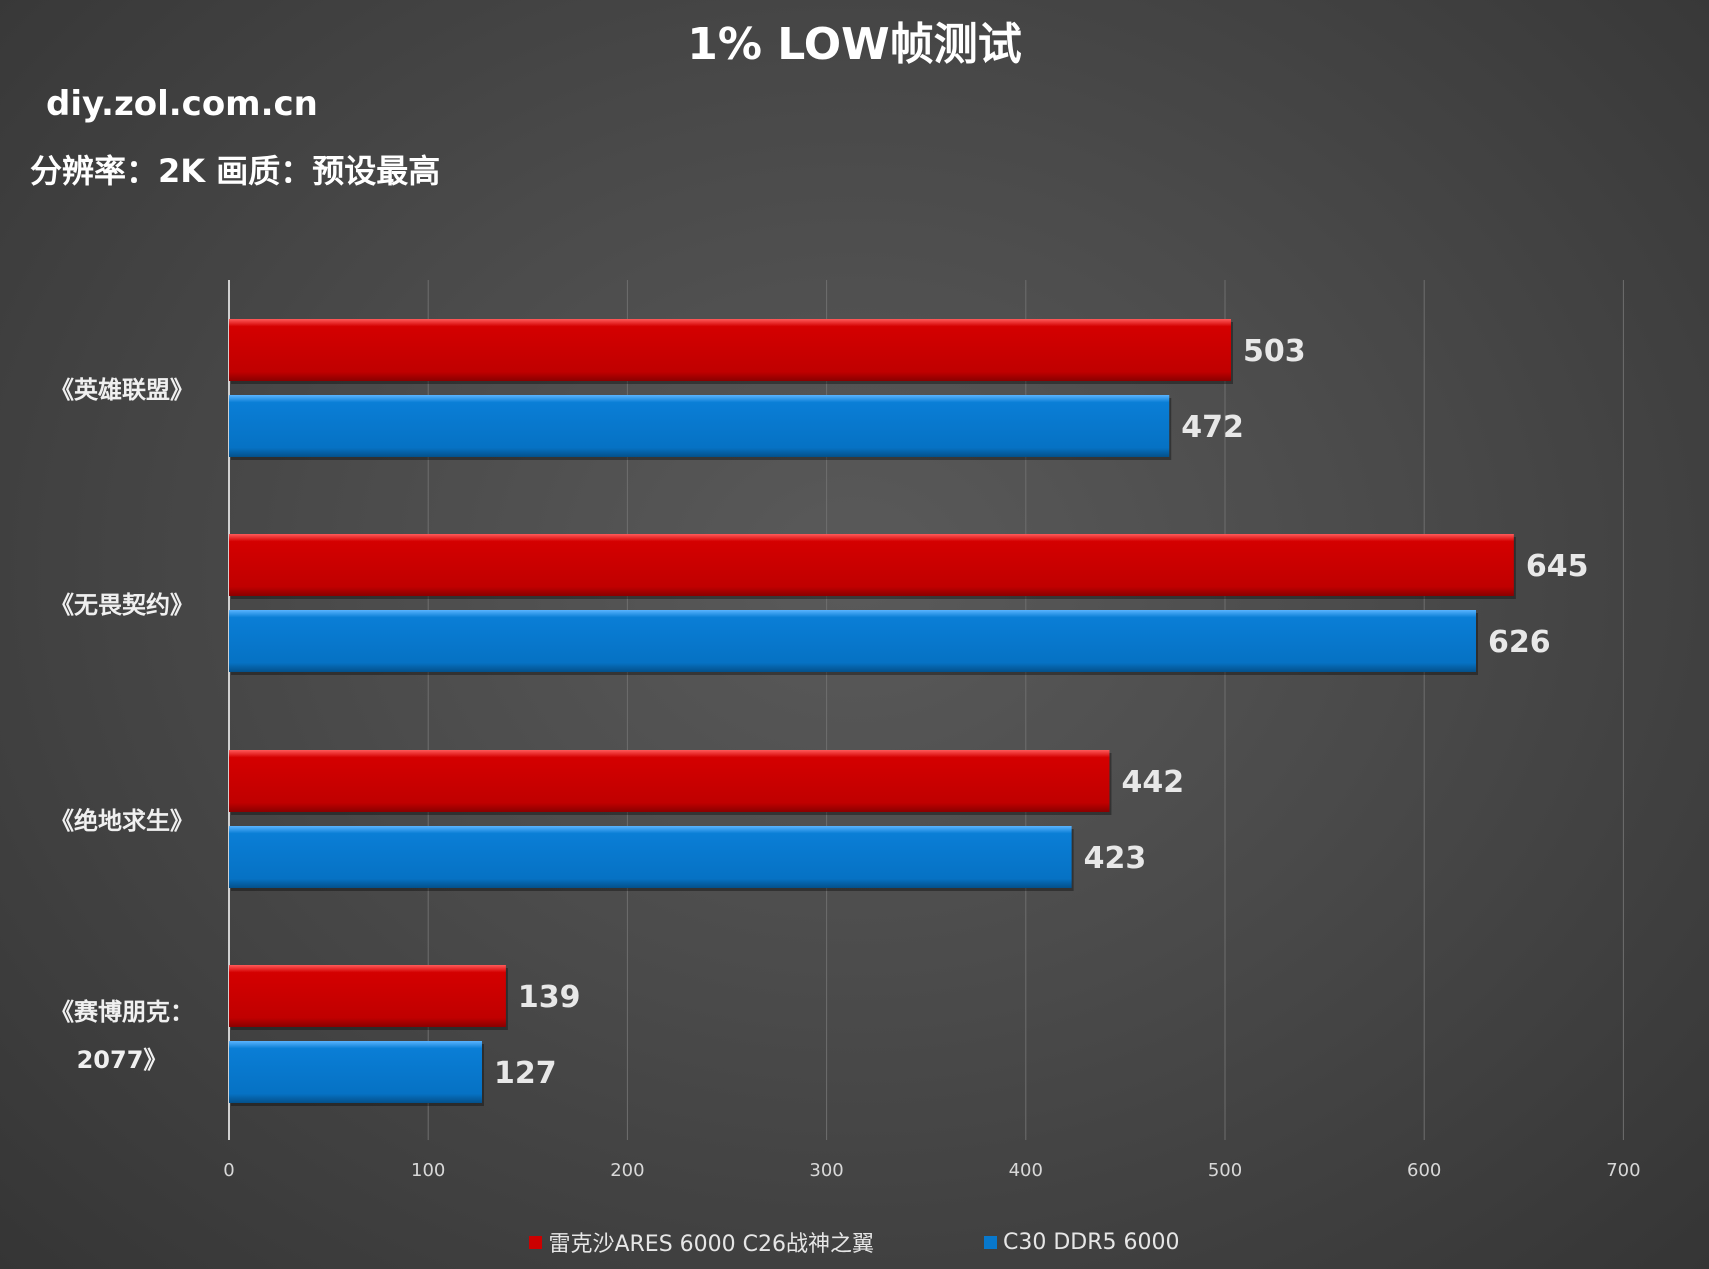  What do you see at coordinates (711, 1244) in the screenshot?
I see `legend-label-series-1: 雷克沙ARES 6000 C26战神之翼` at bounding box center [711, 1244].